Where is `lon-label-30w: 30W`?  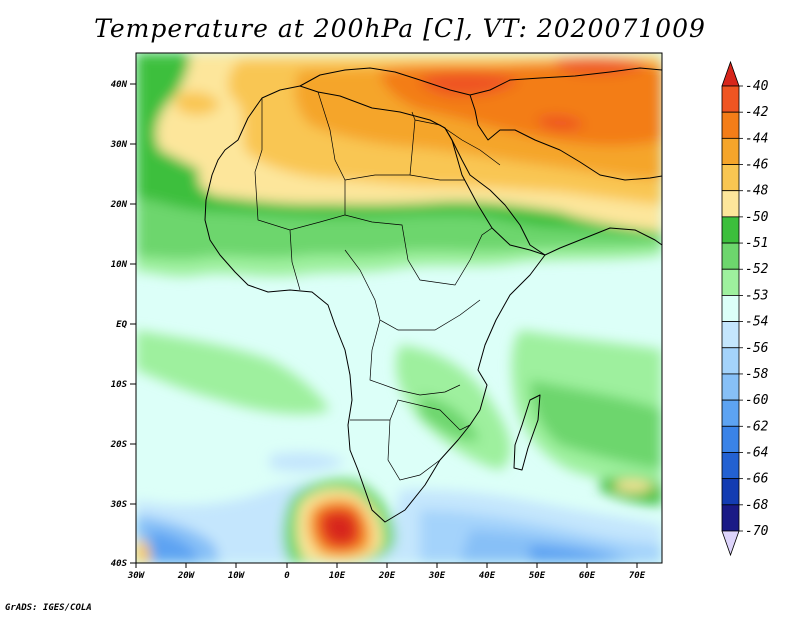 lon-label-30w: 30W is located at coordinates (136, 576).